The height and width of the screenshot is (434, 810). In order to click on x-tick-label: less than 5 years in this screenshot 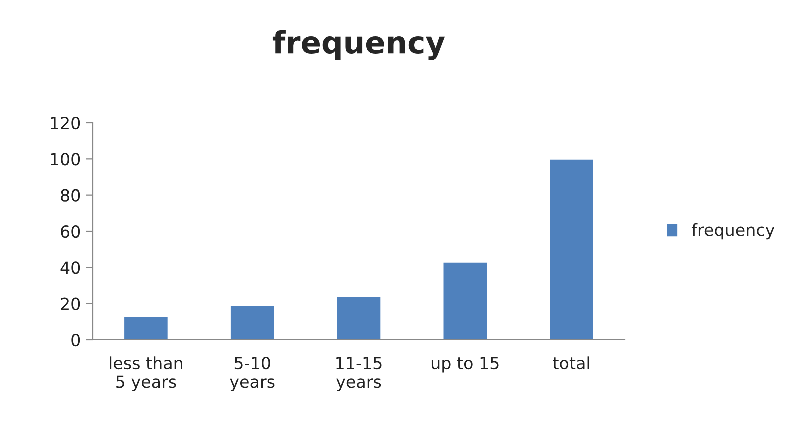, I will do `click(146, 374)`.